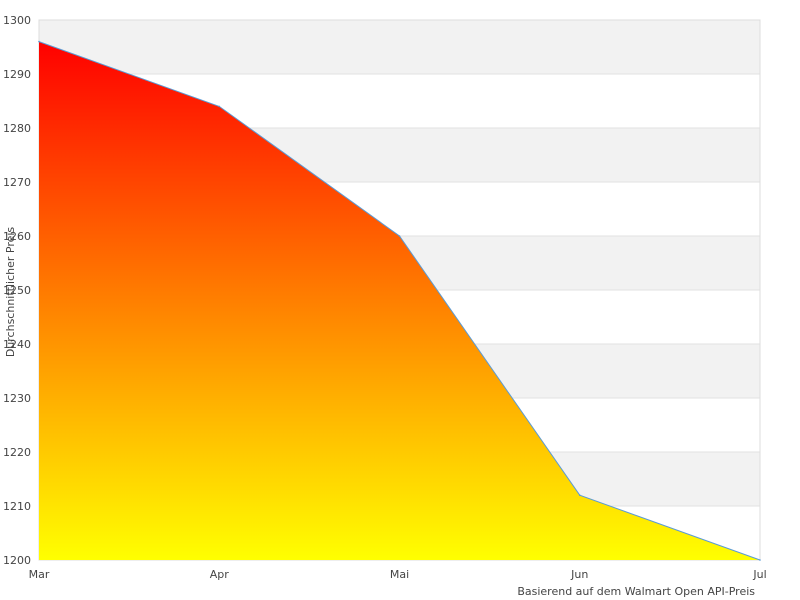  I want to click on x-tick-label: Jun, so click(579, 574).